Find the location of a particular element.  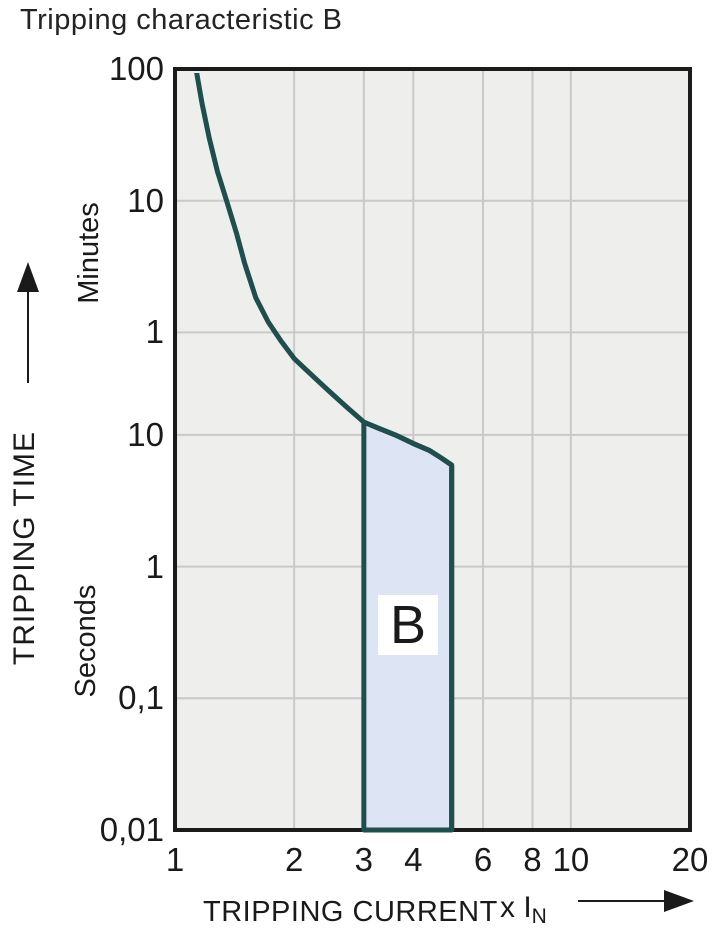

chart-title: Tripping characteristic B is located at coordinates (181, 20).